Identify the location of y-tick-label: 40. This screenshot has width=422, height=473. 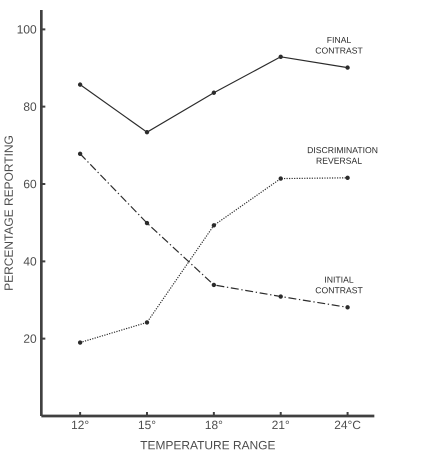
(30, 261).